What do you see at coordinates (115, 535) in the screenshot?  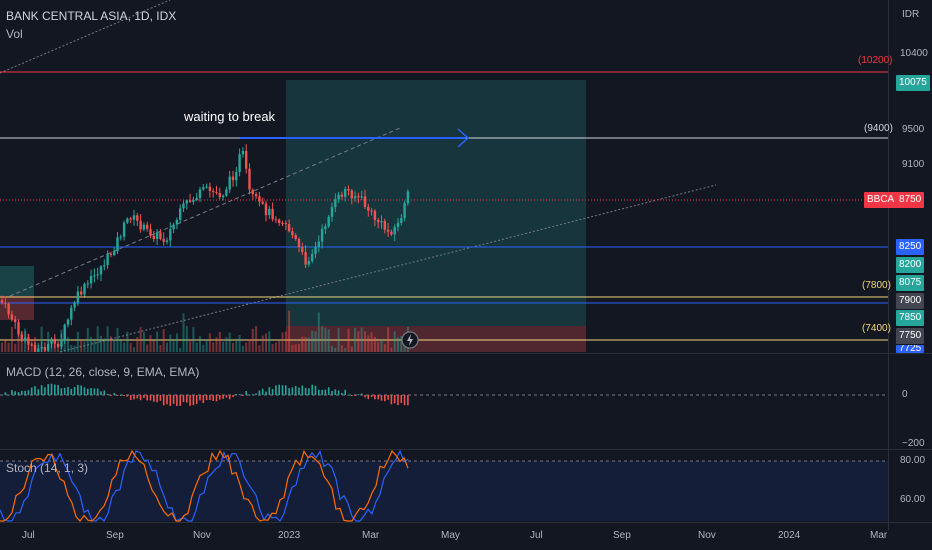 I see `time-tick: Sep` at bounding box center [115, 535].